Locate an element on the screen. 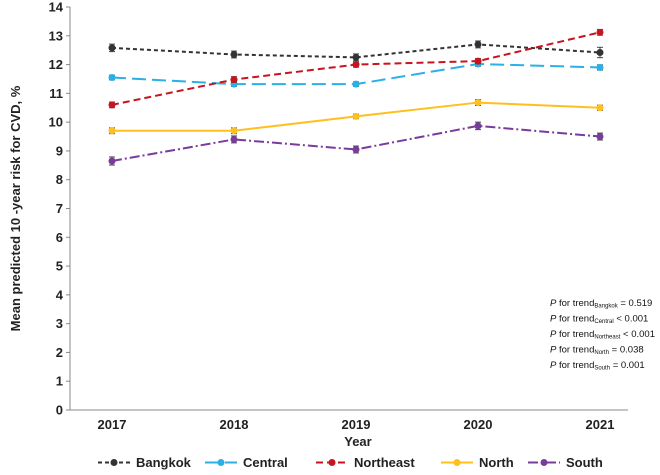  series-line-northeast is located at coordinates (356, 68).